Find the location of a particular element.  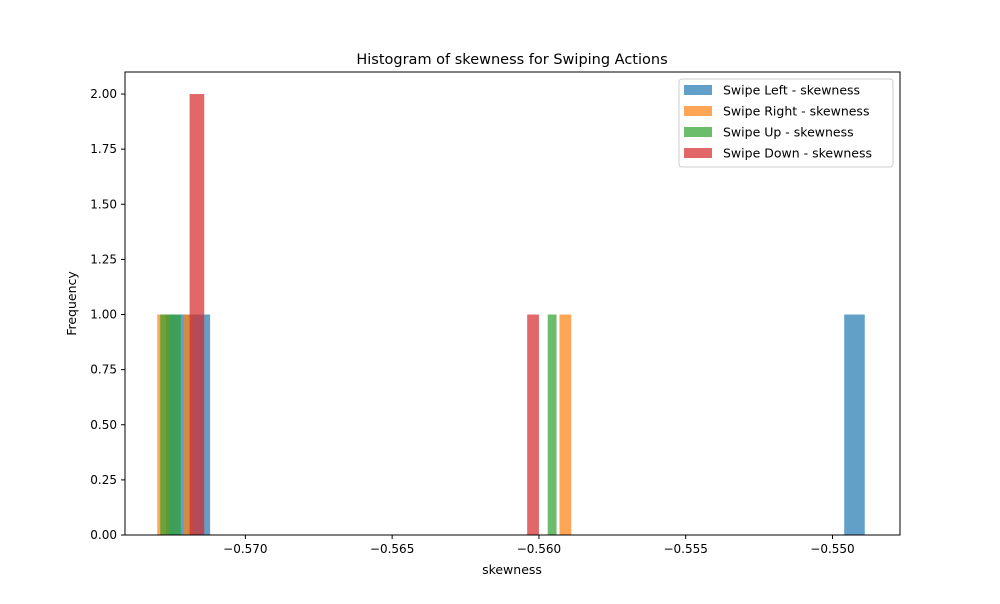

x-tick-label: −0.570 is located at coordinates (245, 549).